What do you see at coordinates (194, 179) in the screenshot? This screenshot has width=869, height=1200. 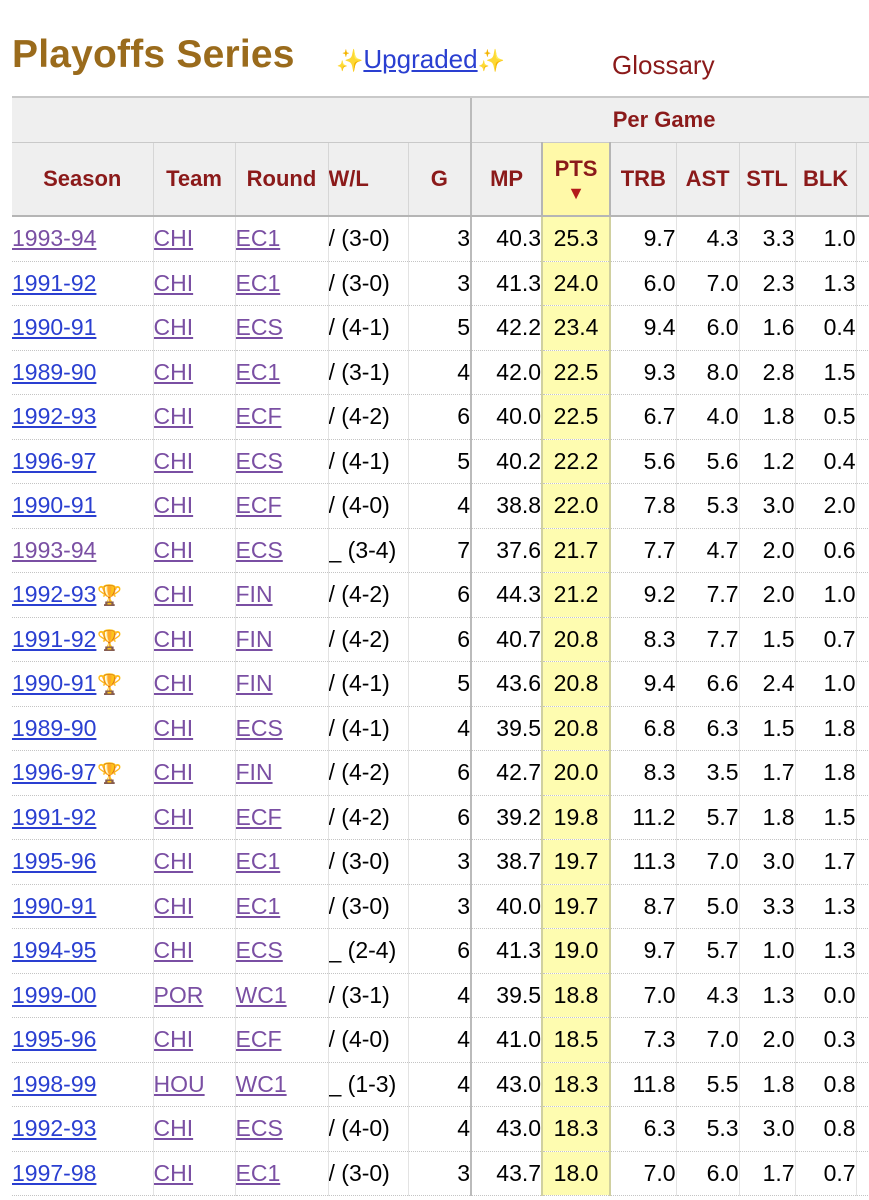 I see `col-header-team: Team` at bounding box center [194, 179].